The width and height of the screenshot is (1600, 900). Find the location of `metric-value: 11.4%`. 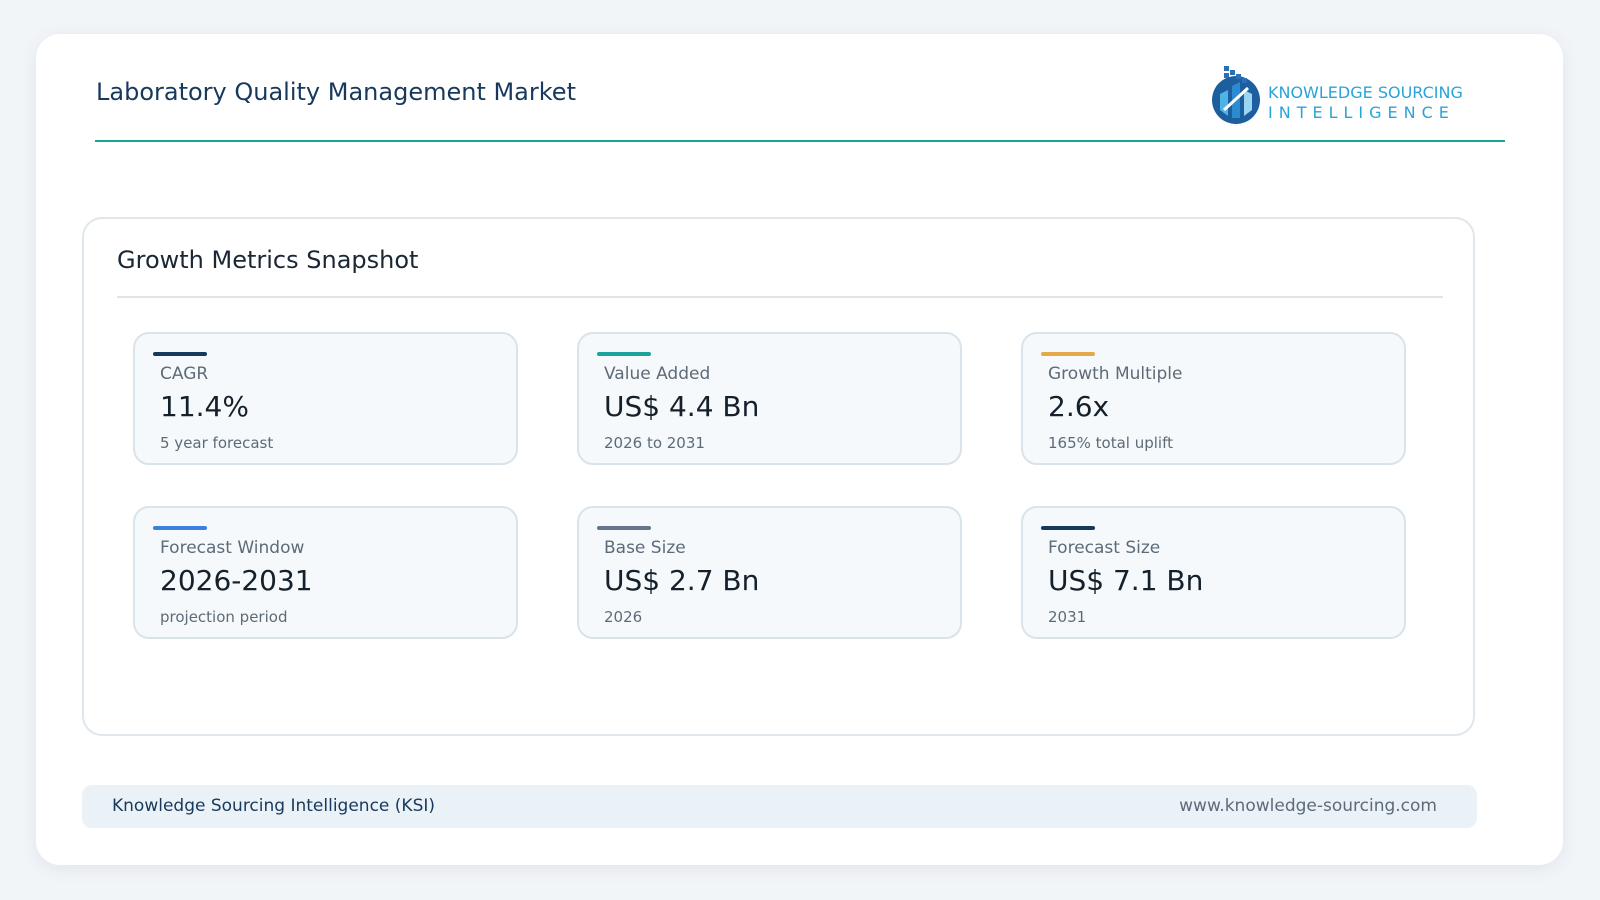

metric-value: 11.4% is located at coordinates (204, 406).